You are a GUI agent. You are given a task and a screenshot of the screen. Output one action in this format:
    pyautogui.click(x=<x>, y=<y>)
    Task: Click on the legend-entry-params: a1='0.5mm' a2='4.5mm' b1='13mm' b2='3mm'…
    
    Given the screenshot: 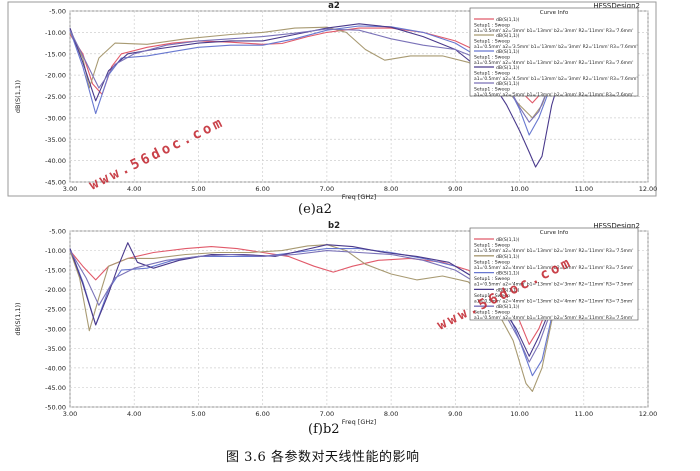 What is the action you would take?
    pyautogui.click(x=556, y=79)
    